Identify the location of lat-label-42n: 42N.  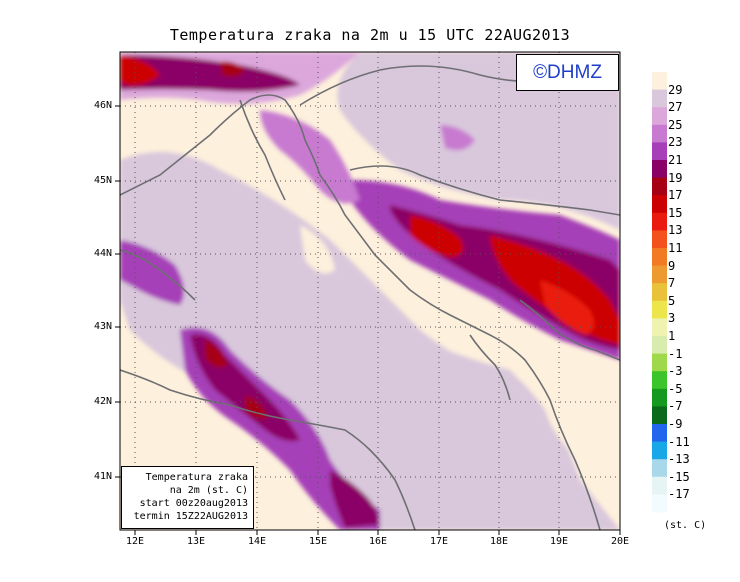
(103, 401).